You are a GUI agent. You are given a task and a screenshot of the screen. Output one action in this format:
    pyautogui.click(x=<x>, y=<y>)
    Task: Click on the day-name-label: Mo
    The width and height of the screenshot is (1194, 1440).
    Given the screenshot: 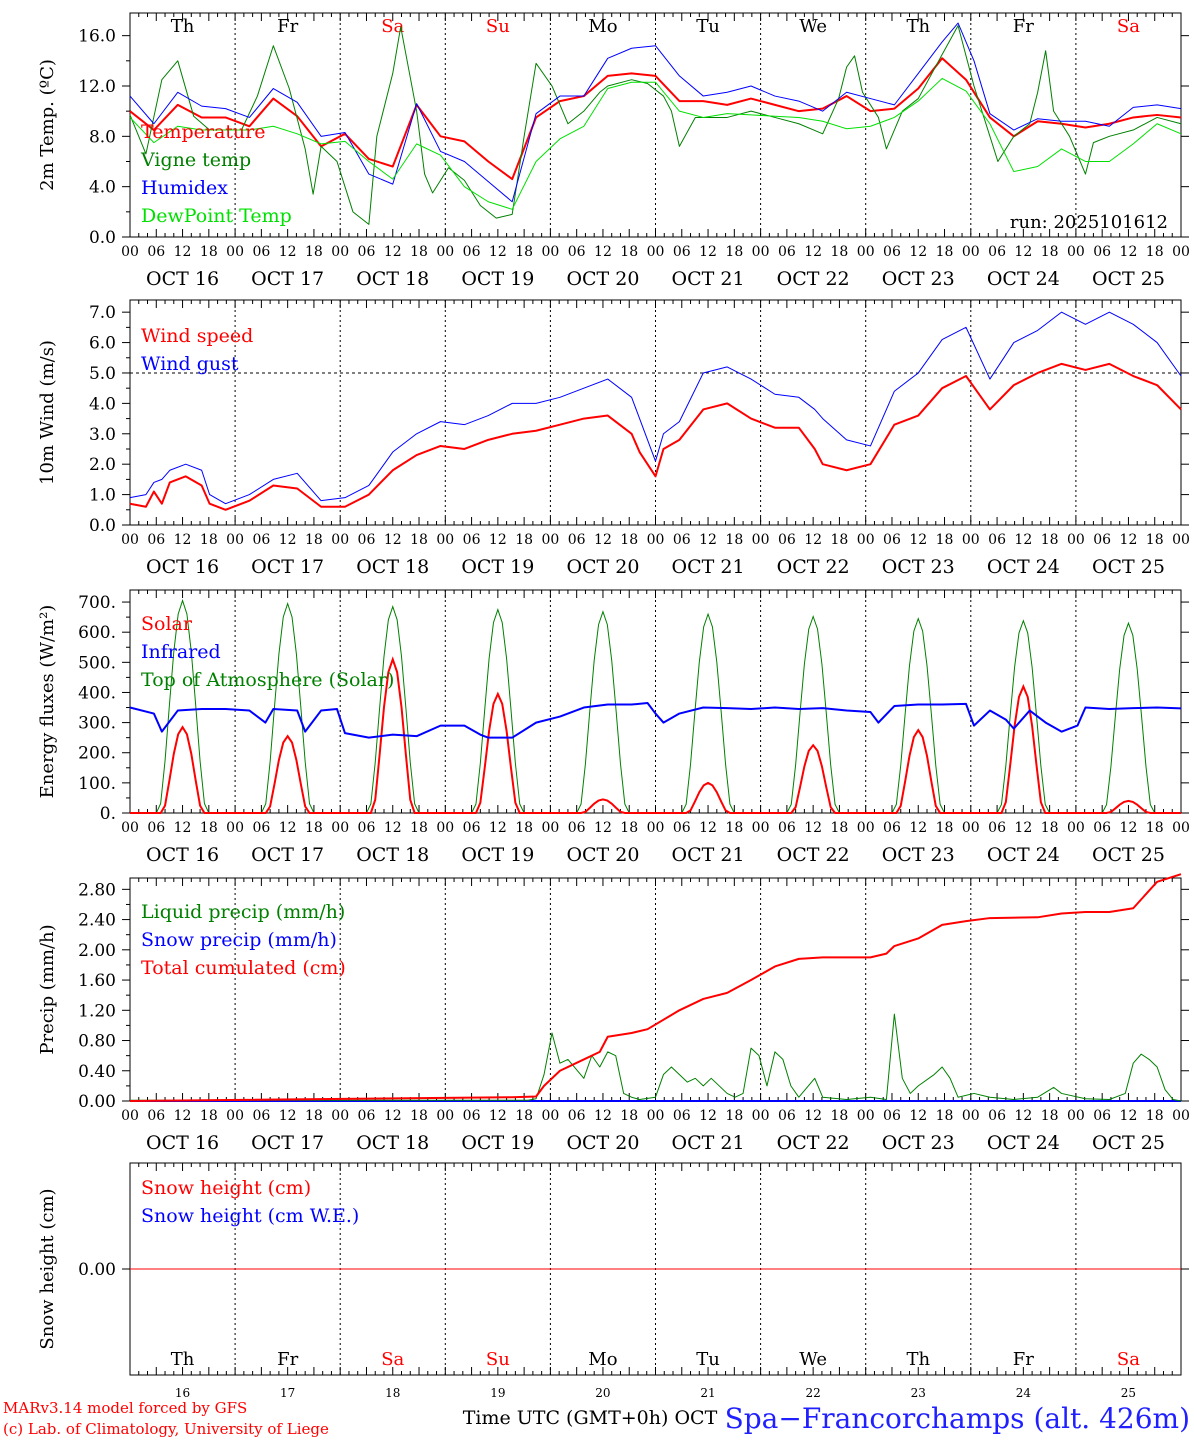 What is the action you would take?
    pyautogui.click(x=602, y=1359)
    